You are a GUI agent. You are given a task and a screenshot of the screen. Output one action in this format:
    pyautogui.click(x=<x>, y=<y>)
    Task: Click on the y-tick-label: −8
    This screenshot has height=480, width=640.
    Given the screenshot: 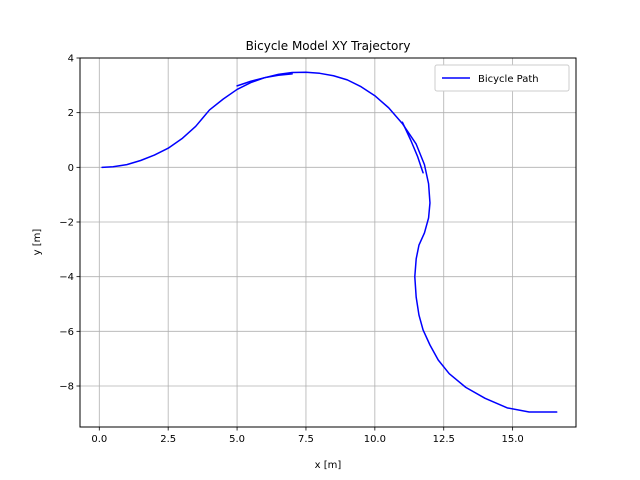 What is the action you would take?
    pyautogui.click(x=66, y=387)
    